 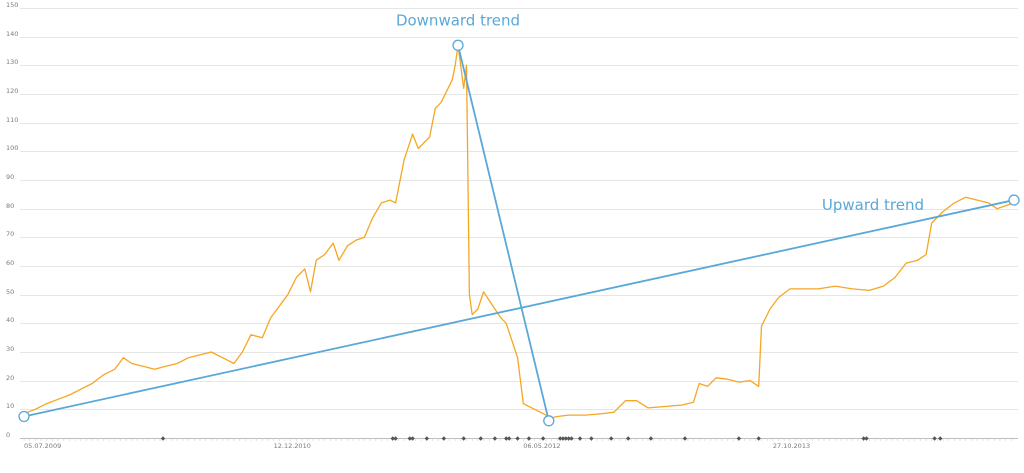 I want to click on y-tick-label-80: 80, so click(x=10, y=206).